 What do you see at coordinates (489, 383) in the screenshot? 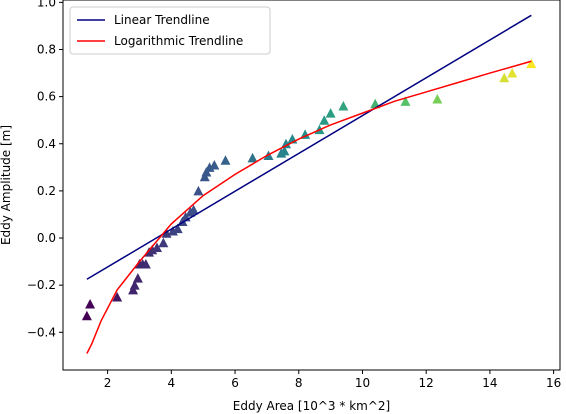
I see `x-tick-label: 14` at bounding box center [489, 383].